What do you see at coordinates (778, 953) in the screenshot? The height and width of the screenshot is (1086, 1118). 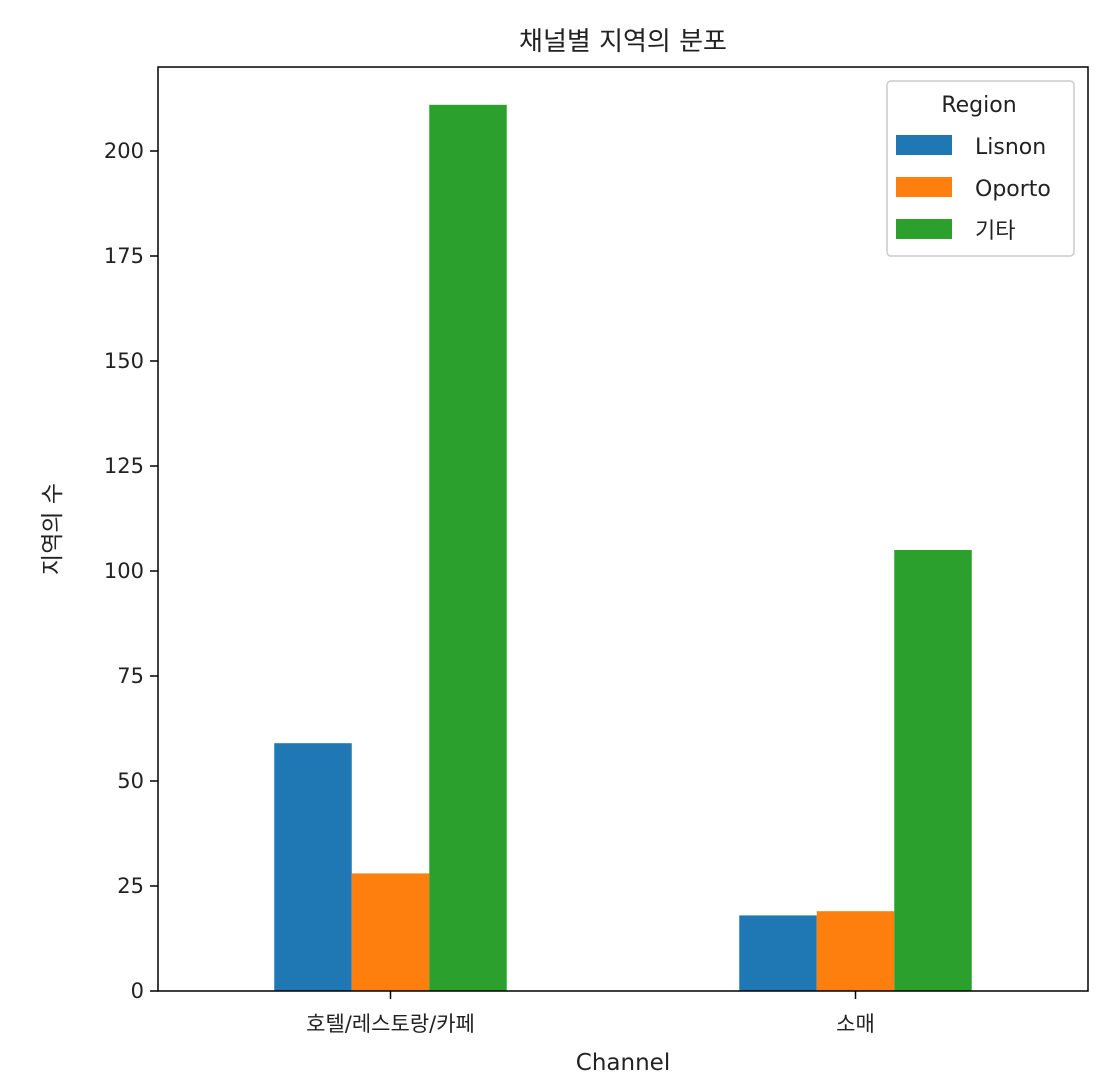 I see `bar-Lisnon-소매` at bounding box center [778, 953].